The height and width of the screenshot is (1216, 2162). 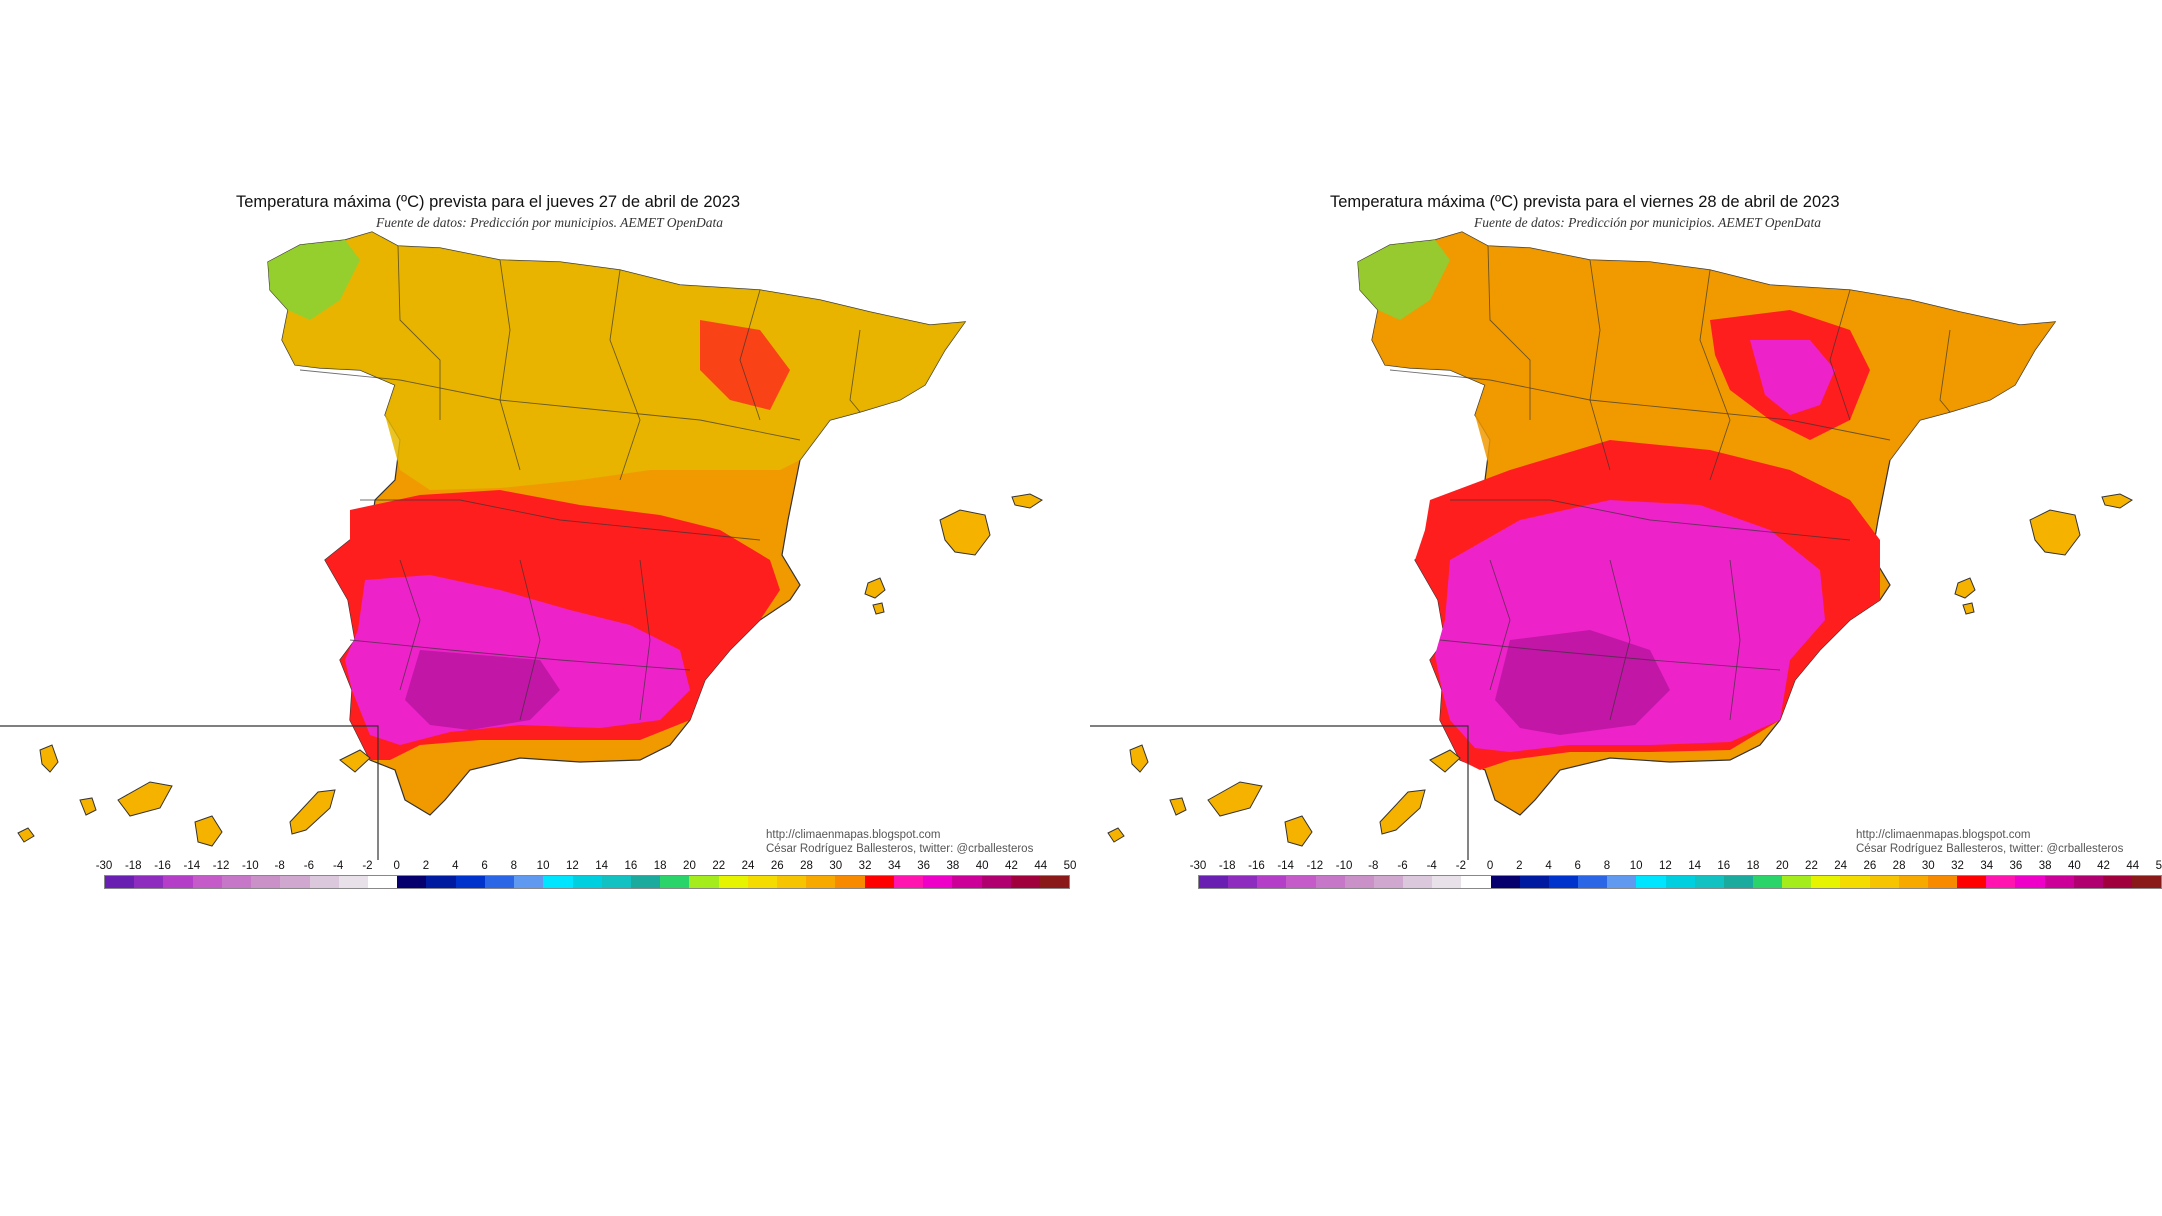 What do you see at coordinates (660, 866) in the screenshot?
I see `legend-tick-label: 18` at bounding box center [660, 866].